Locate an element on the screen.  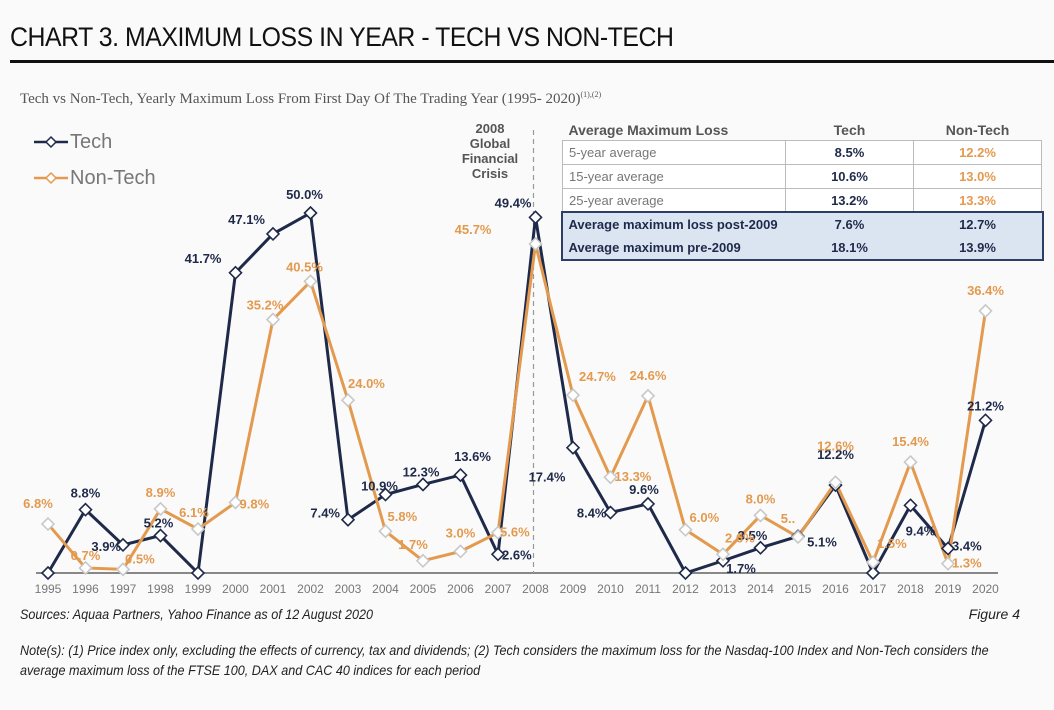
data-label-tech: 49.4% is located at coordinates (513, 202).